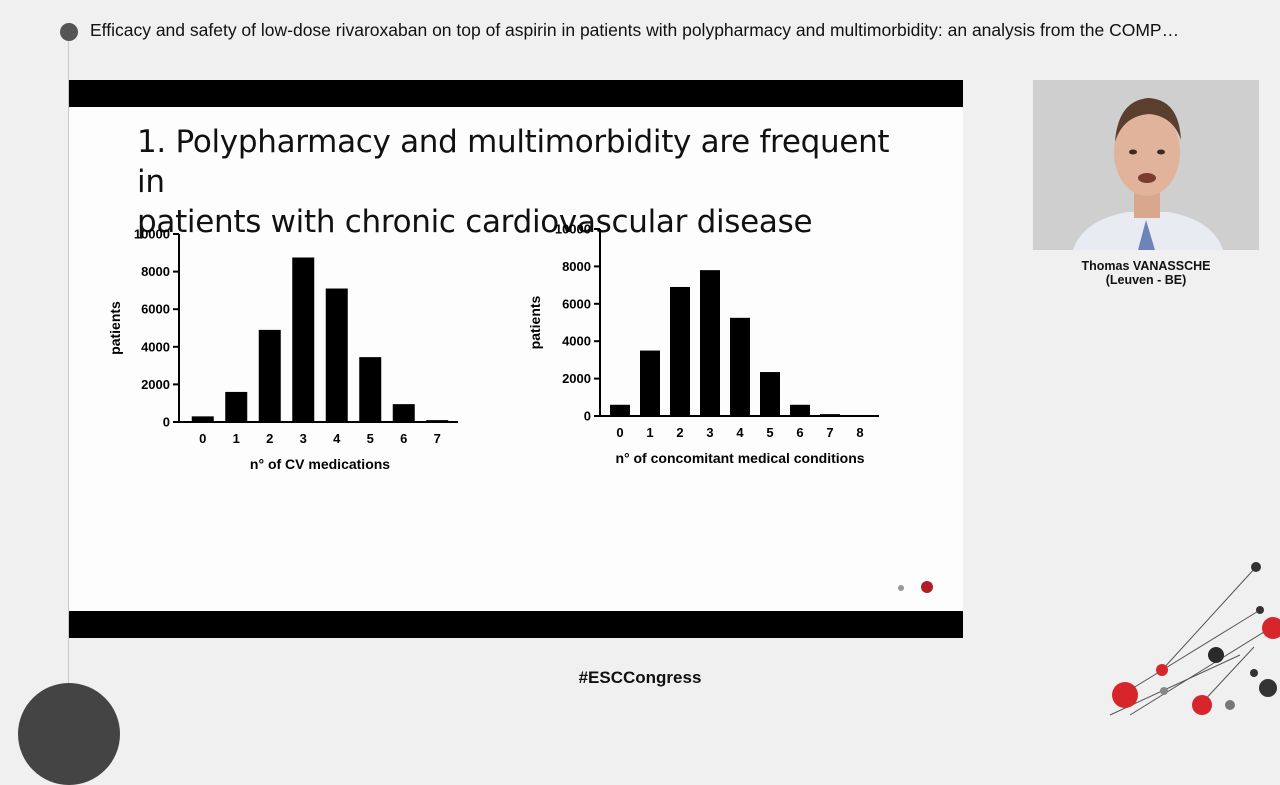 This screenshot has height=785, width=1280. Describe the element at coordinates (320, 464) in the screenshot. I see `x-axis-title: n° of CV medications` at that location.